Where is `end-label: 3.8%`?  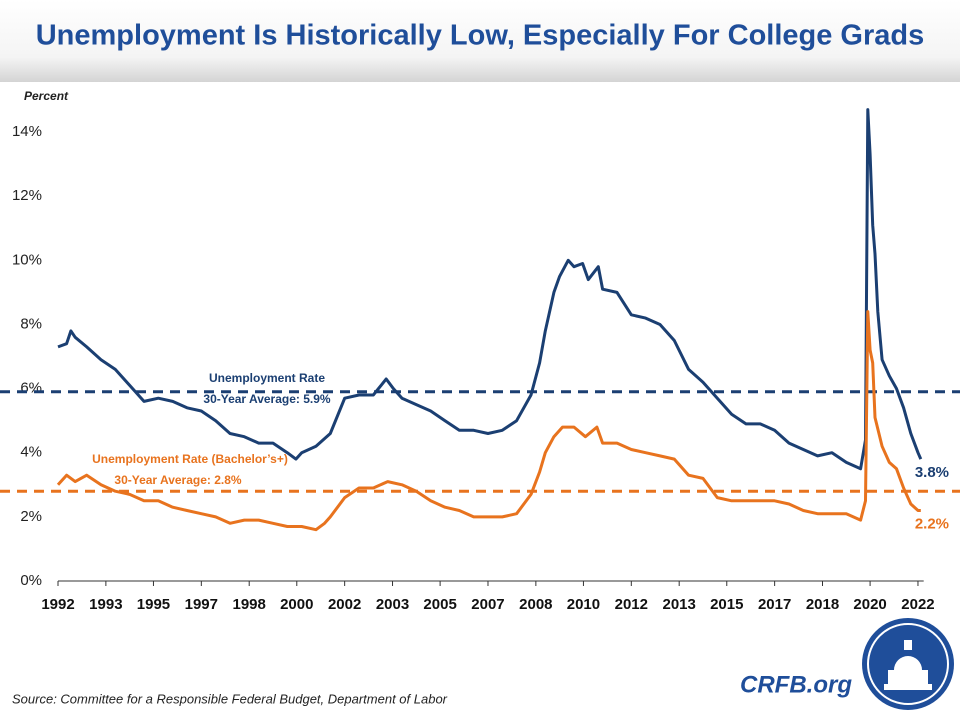 end-label: 3.8% is located at coordinates (932, 472).